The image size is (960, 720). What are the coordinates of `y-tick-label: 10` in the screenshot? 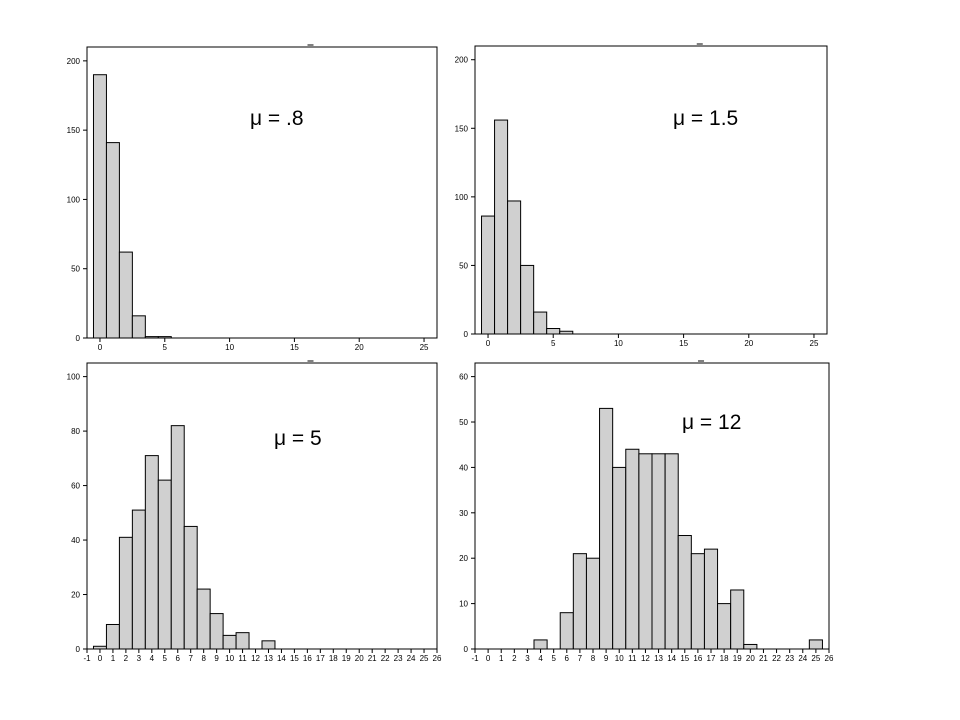 It's located at (463, 604).